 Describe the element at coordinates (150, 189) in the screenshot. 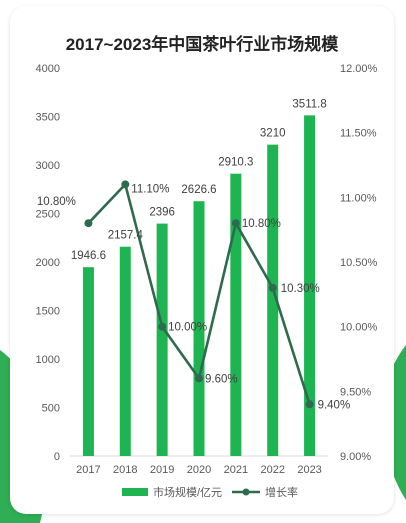

I see `line-data-label: 11.10%` at that location.